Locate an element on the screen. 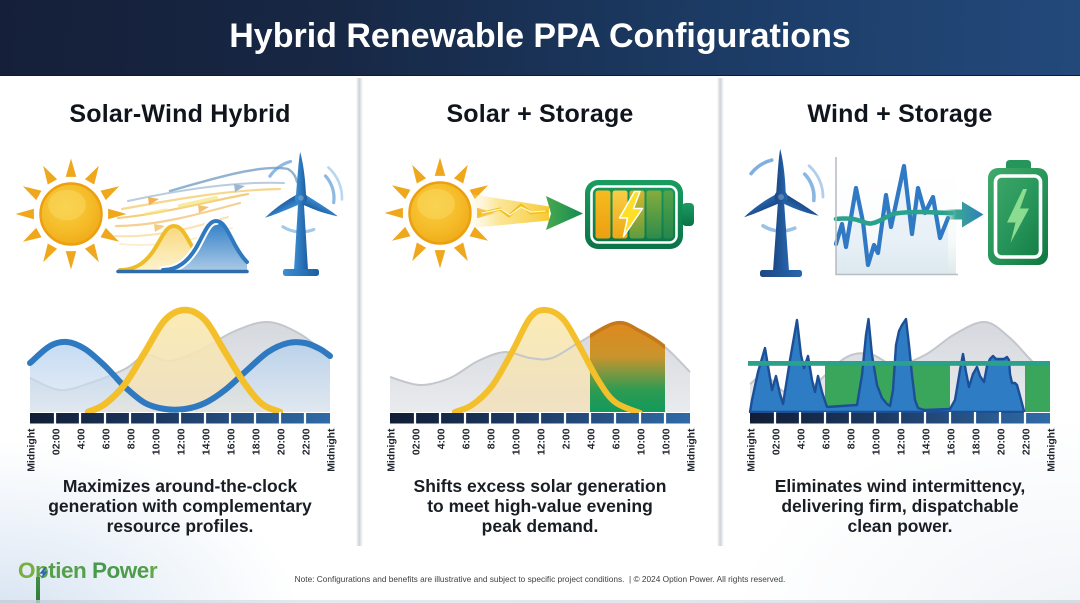  svg-text: 2:00 is located at coordinates (566, 438).